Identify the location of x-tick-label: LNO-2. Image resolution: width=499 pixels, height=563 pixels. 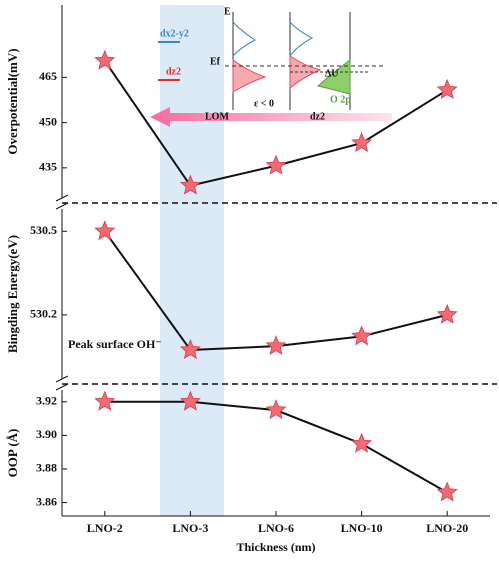
(105, 528).